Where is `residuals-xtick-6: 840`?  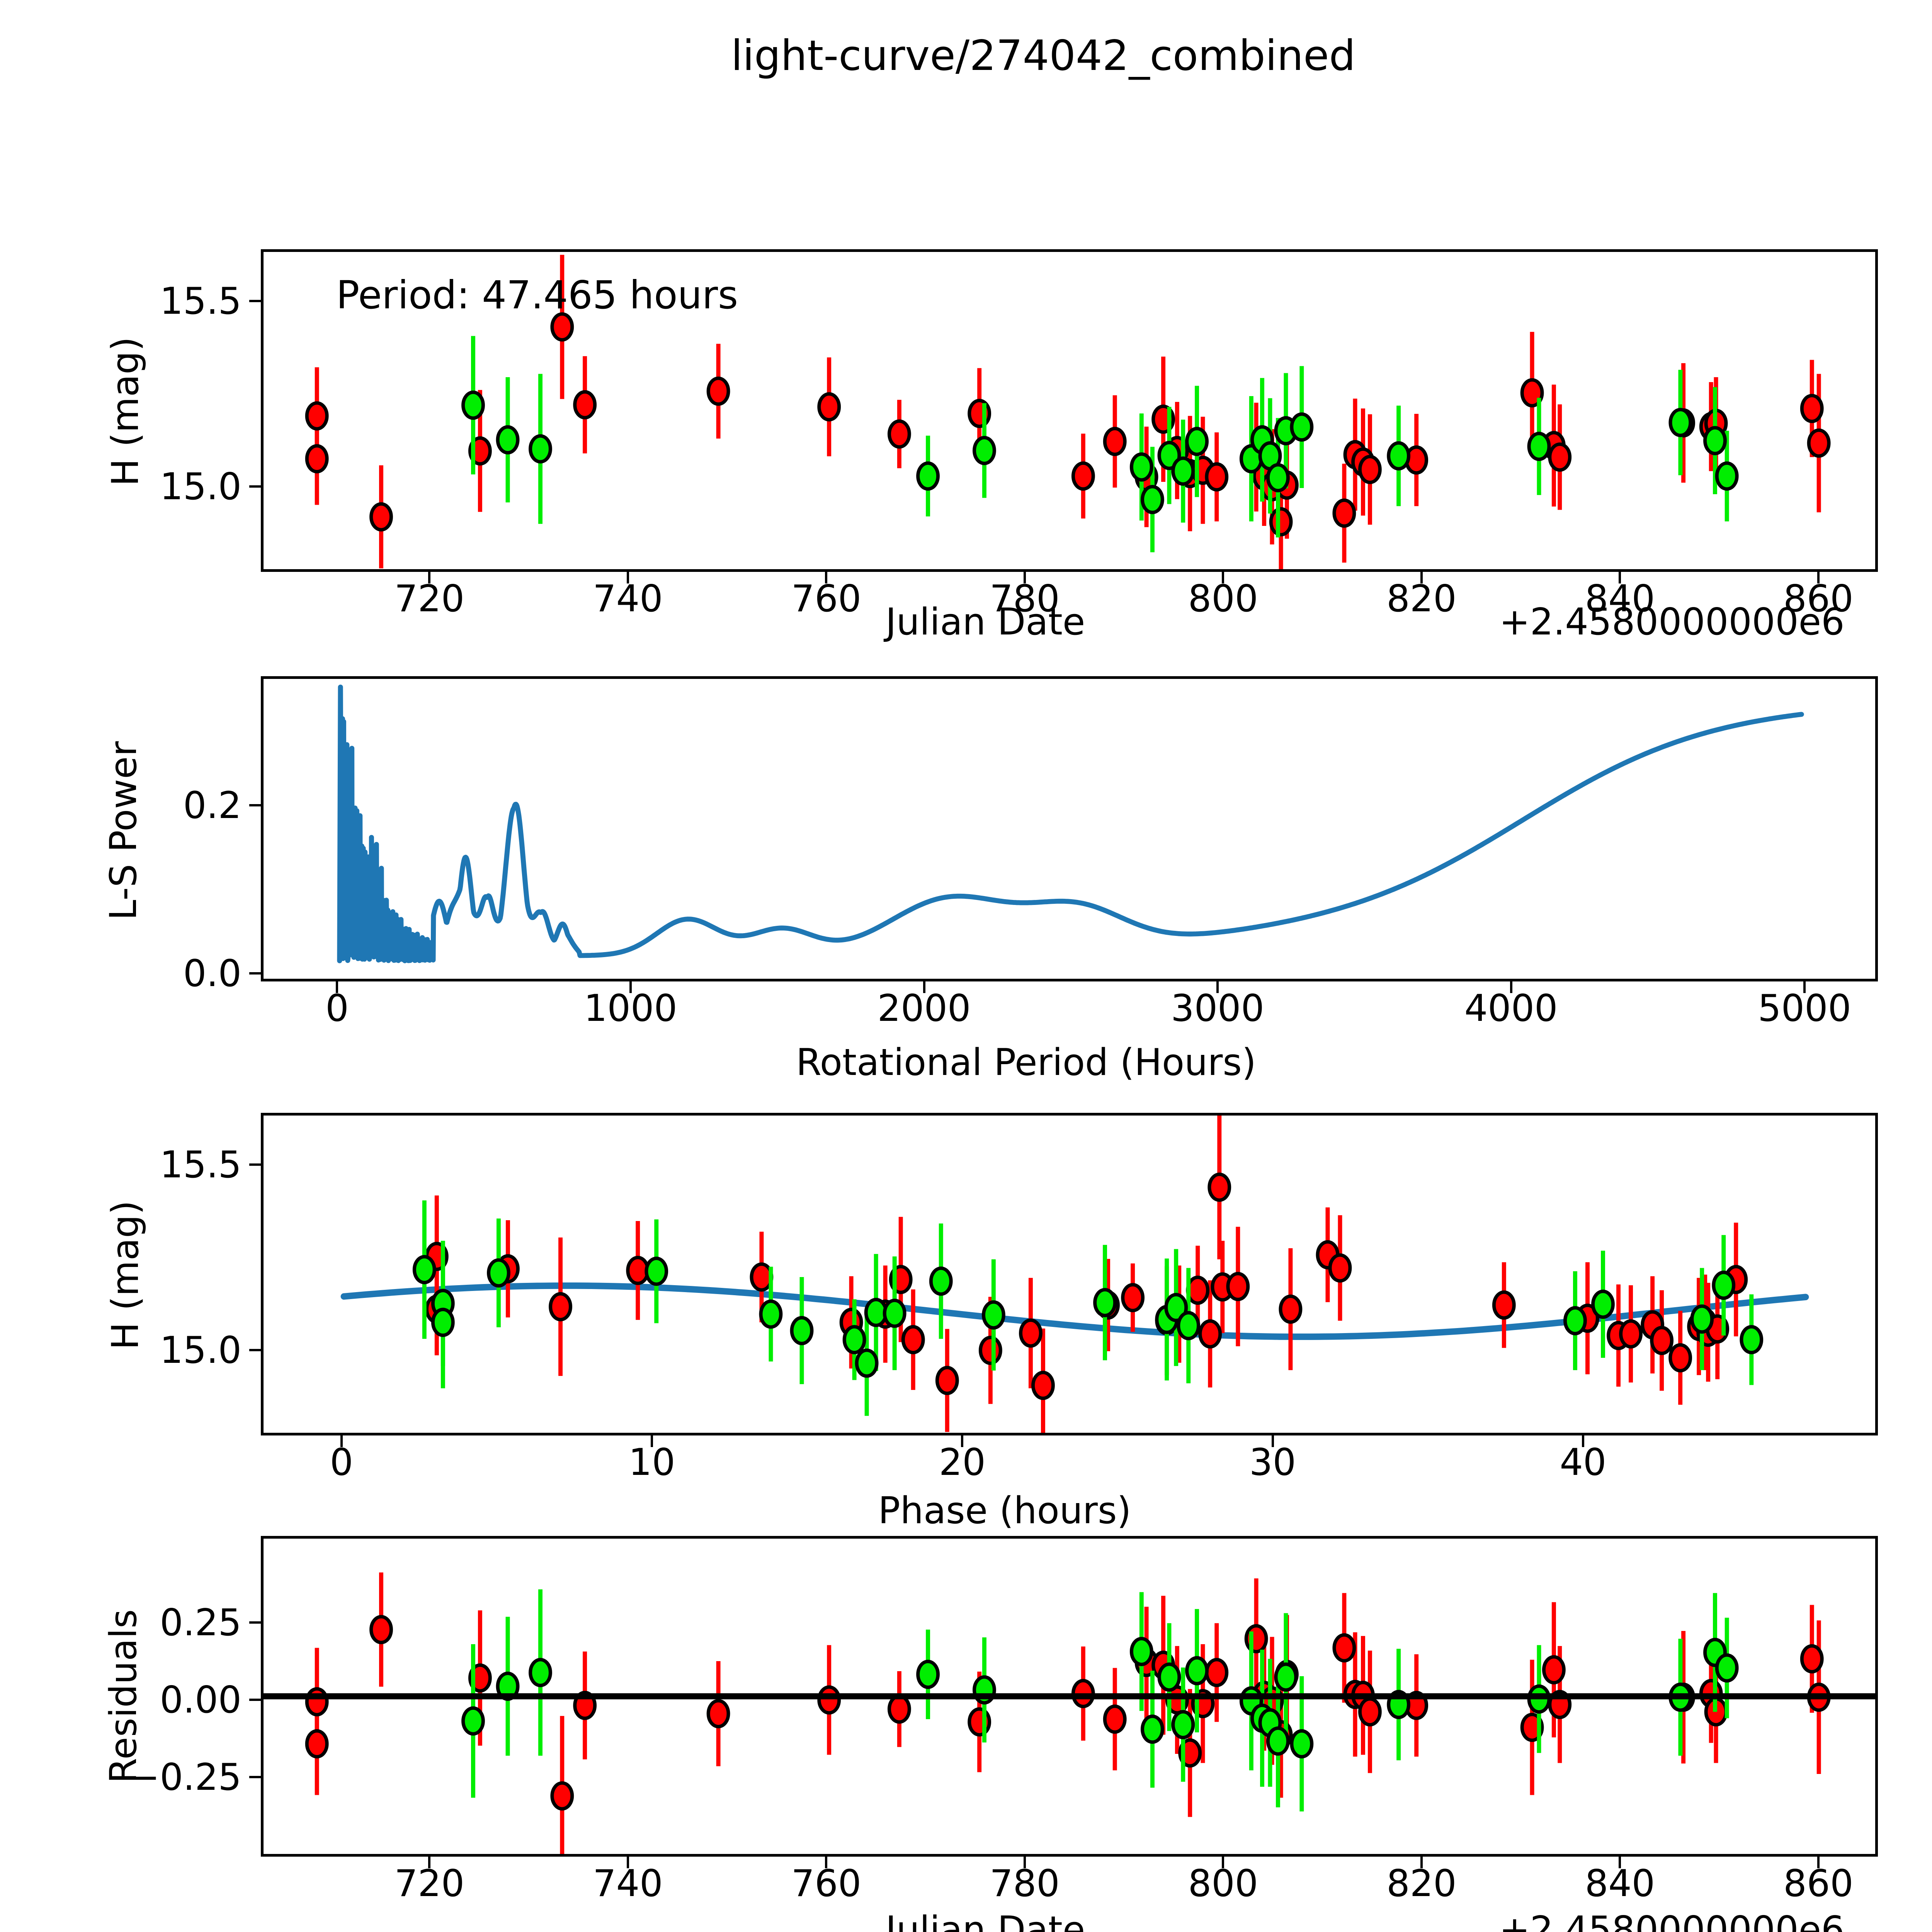
residuals-xtick-6: 840 is located at coordinates (1620, 1884).